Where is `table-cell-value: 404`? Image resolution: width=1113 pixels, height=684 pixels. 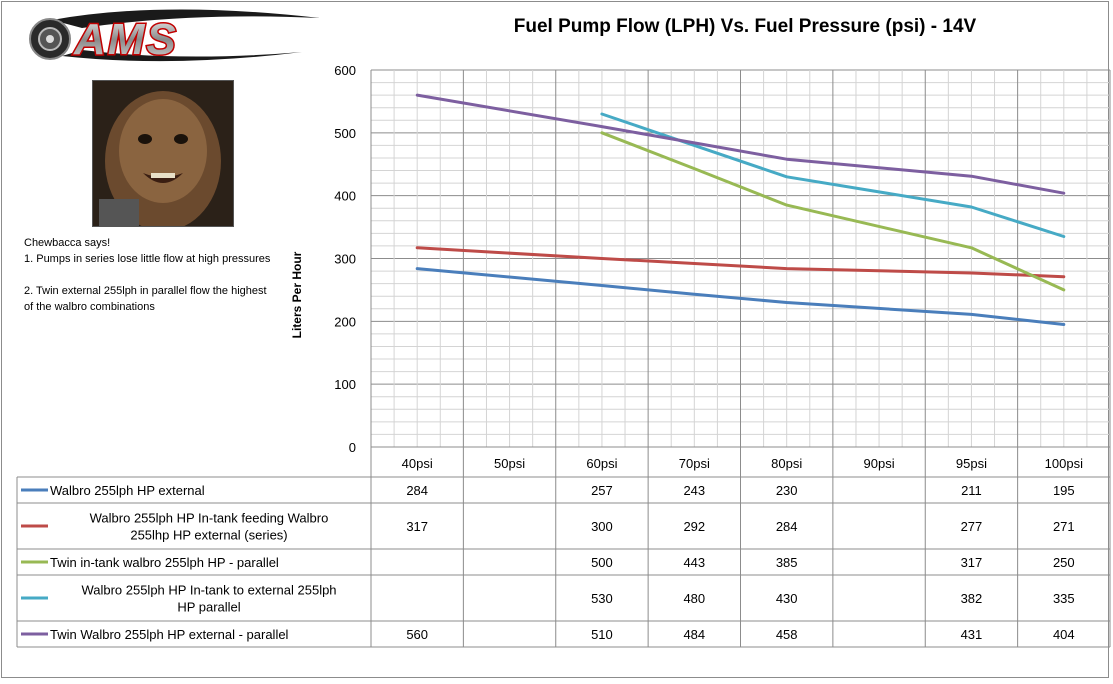
table-cell-value: 404 is located at coordinates (1064, 634).